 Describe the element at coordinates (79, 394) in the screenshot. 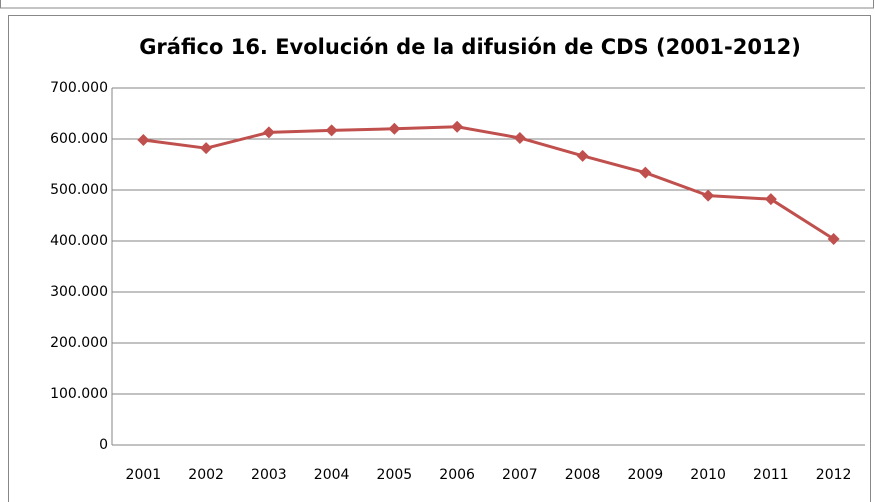

I see `y-tick-label: 100.000` at that location.